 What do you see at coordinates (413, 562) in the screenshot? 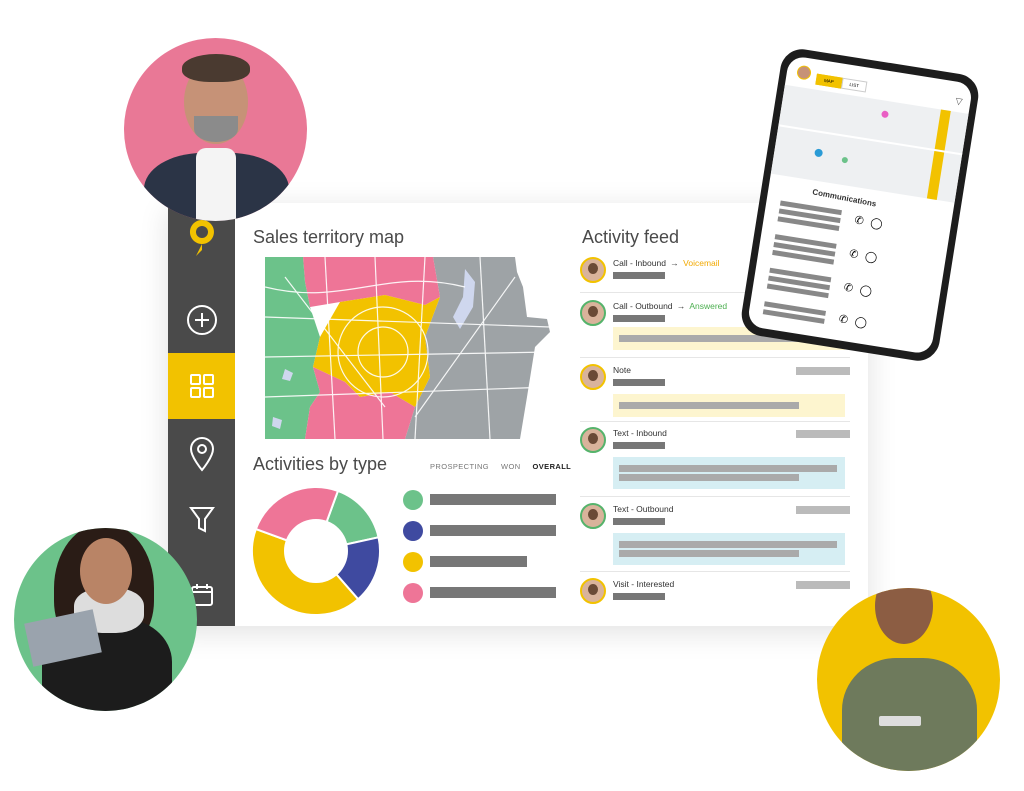
I see `legend-dot-yellow` at bounding box center [413, 562].